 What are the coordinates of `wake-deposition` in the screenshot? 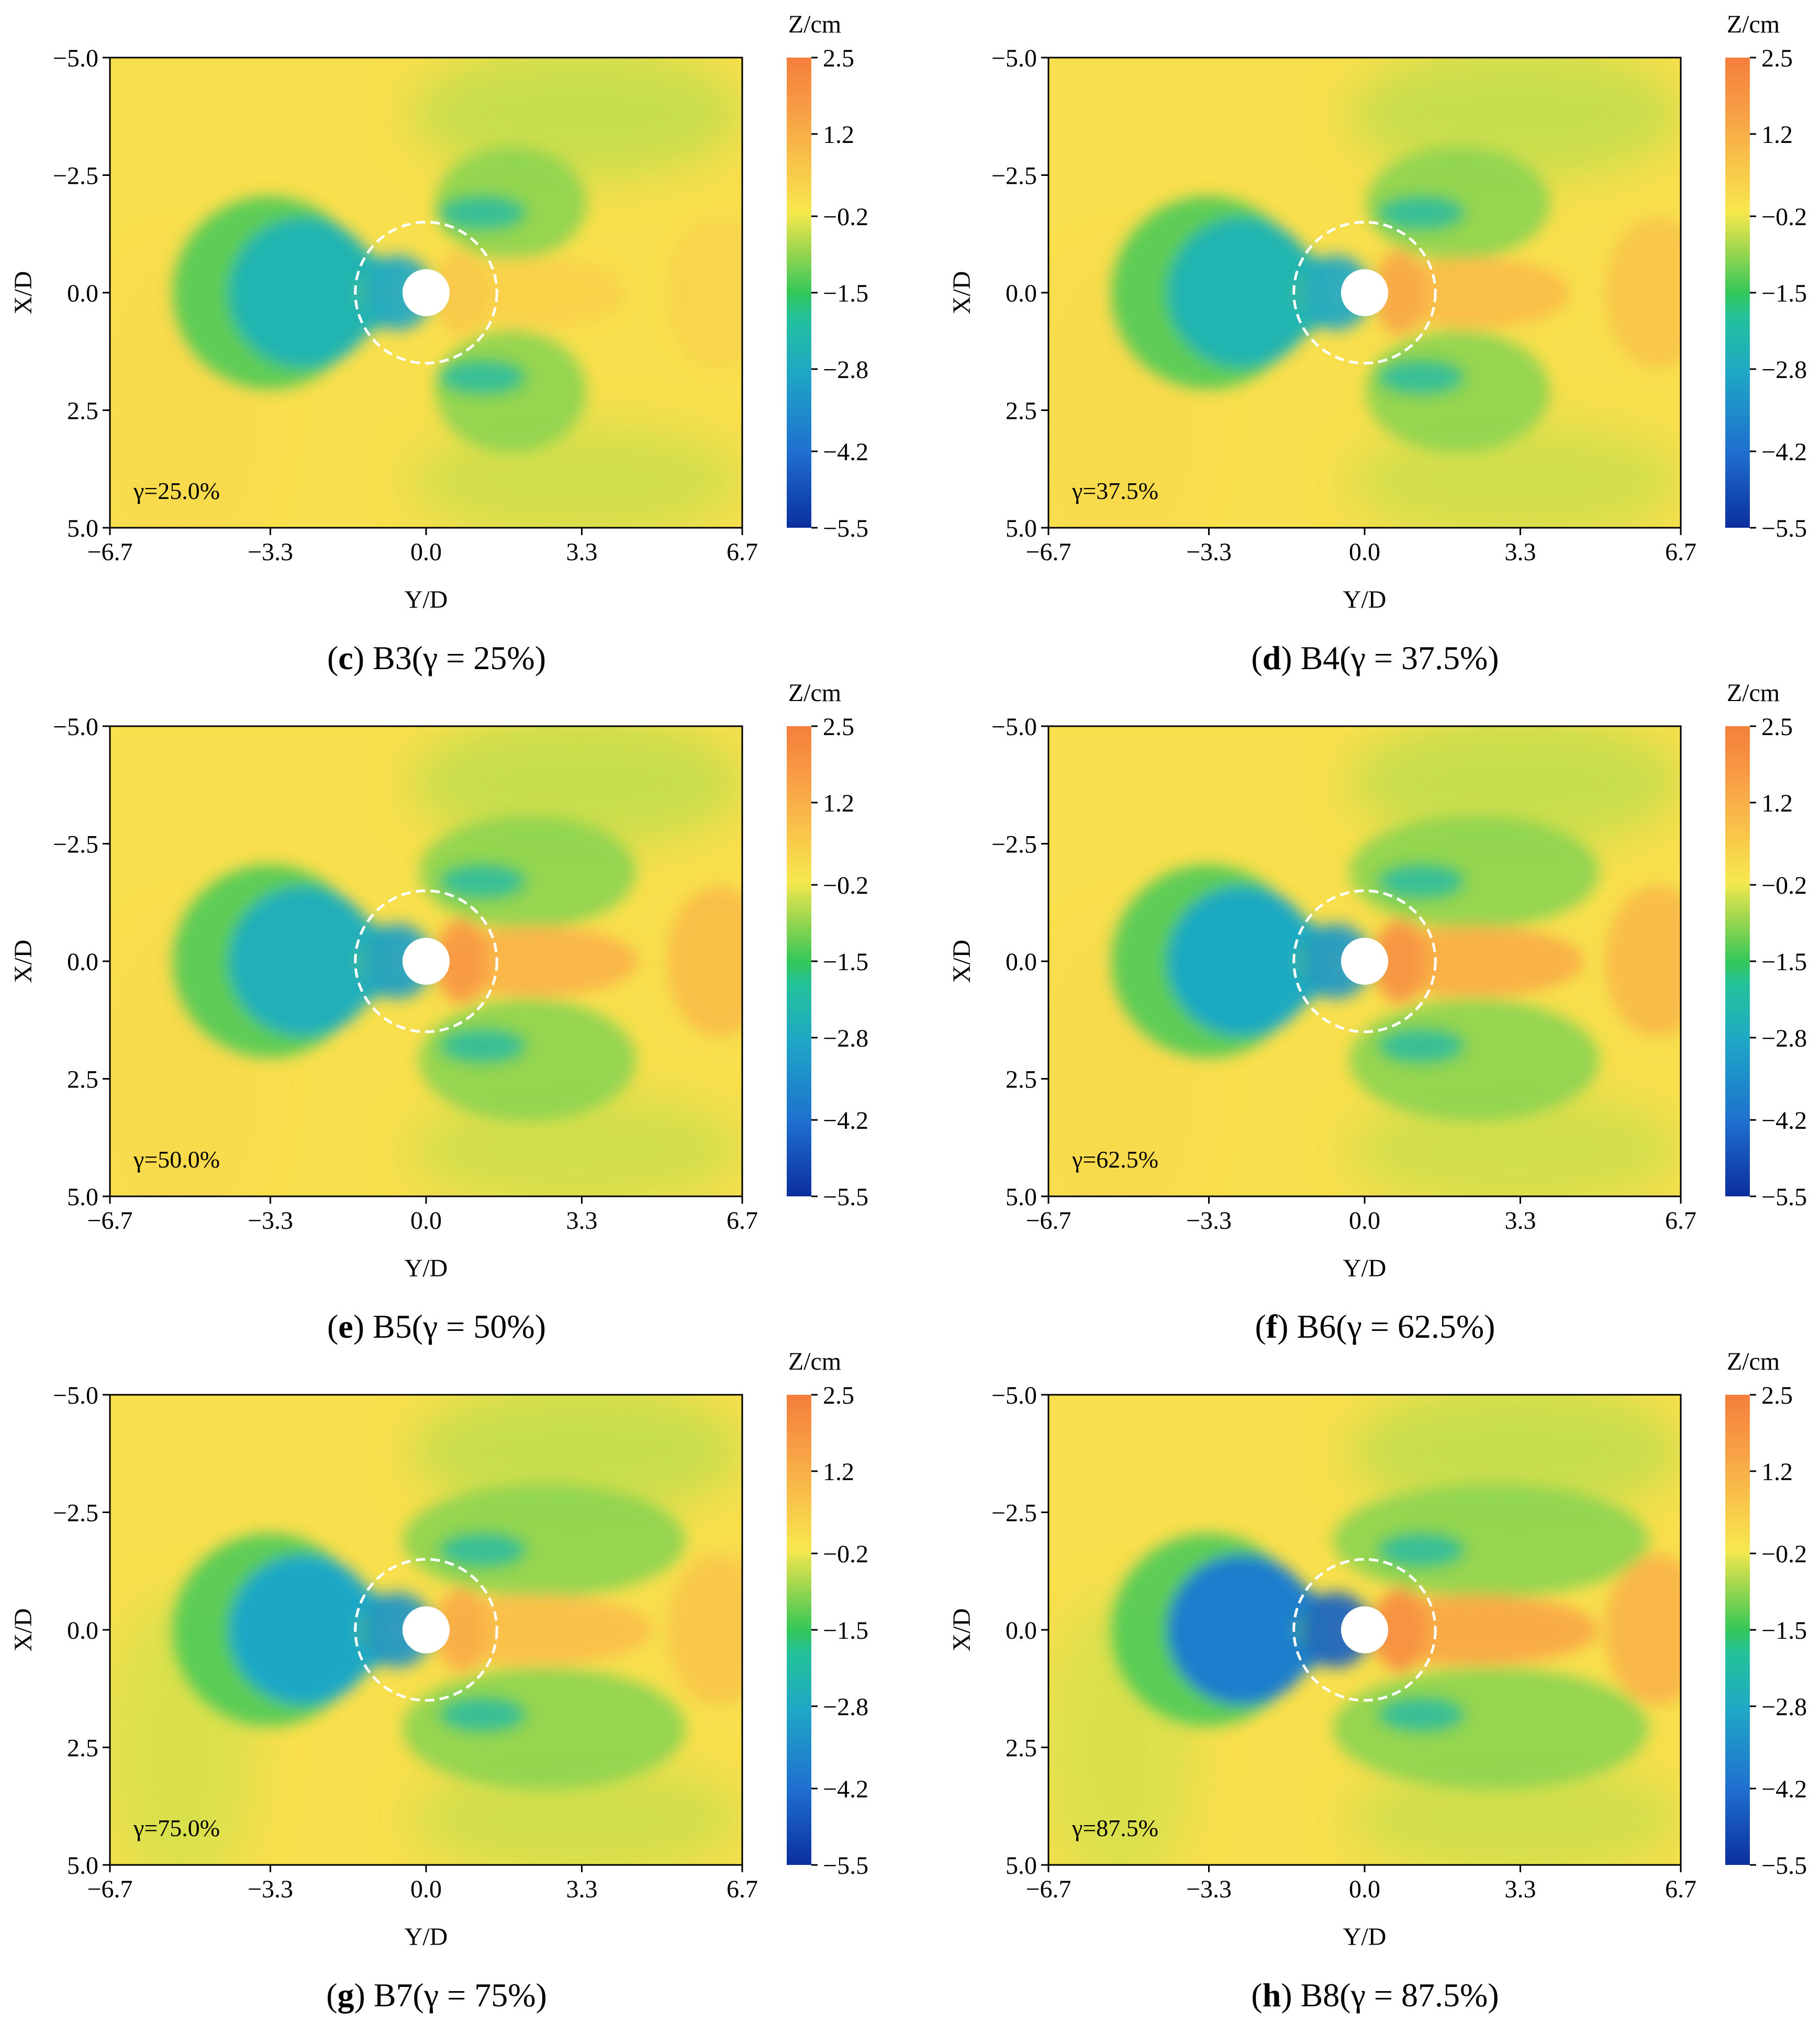 It's located at (1473, 292).